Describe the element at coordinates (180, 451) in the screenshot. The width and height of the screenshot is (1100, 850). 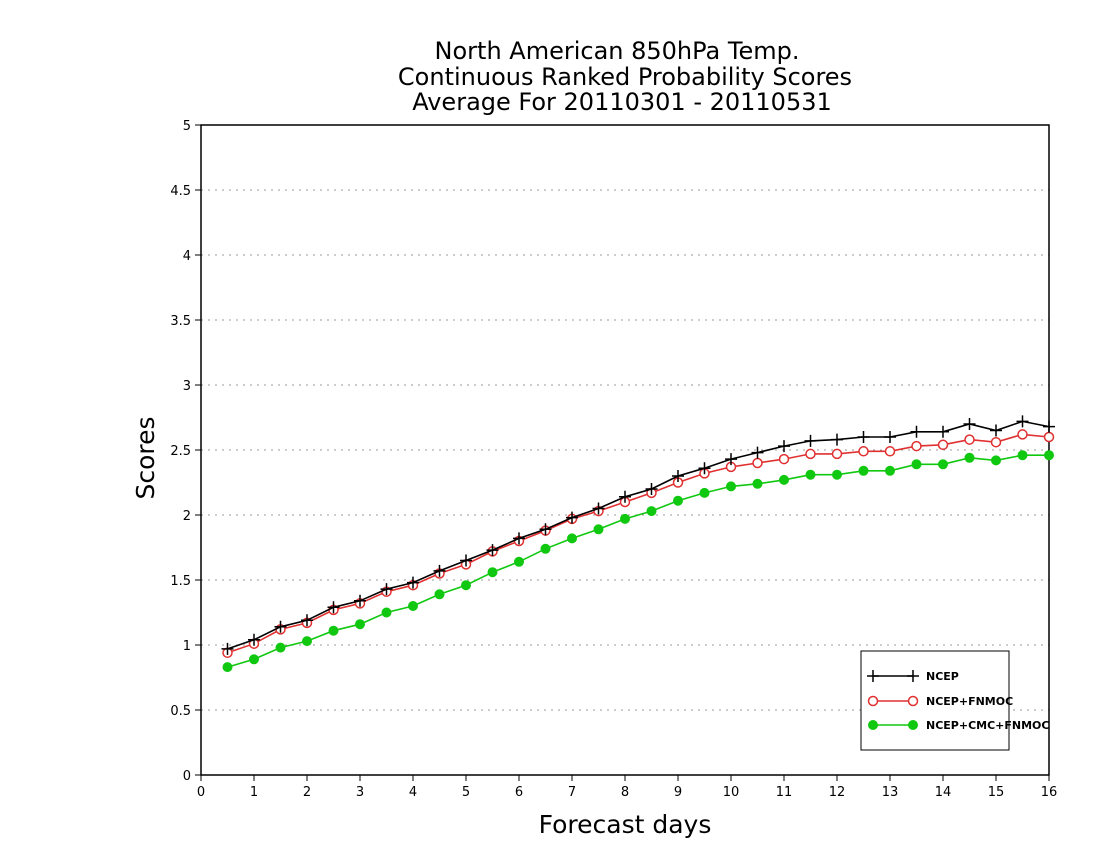
I see `y-tick-label: 2.5` at that location.